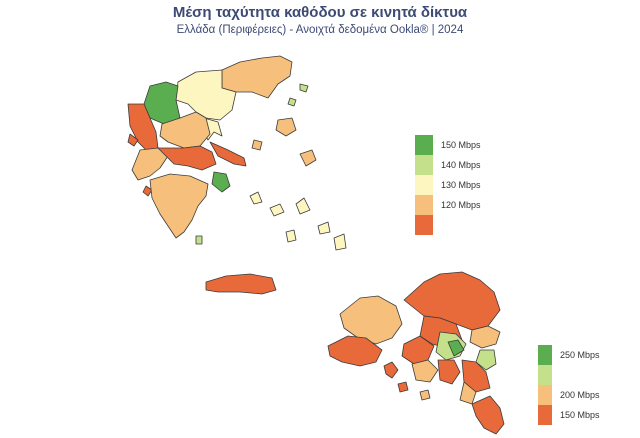 This screenshot has height=438, width=640. What do you see at coordinates (461, 205) in the screenshot?
I see `legend-label: 120 Mbps` at bounding box center [461, 205].